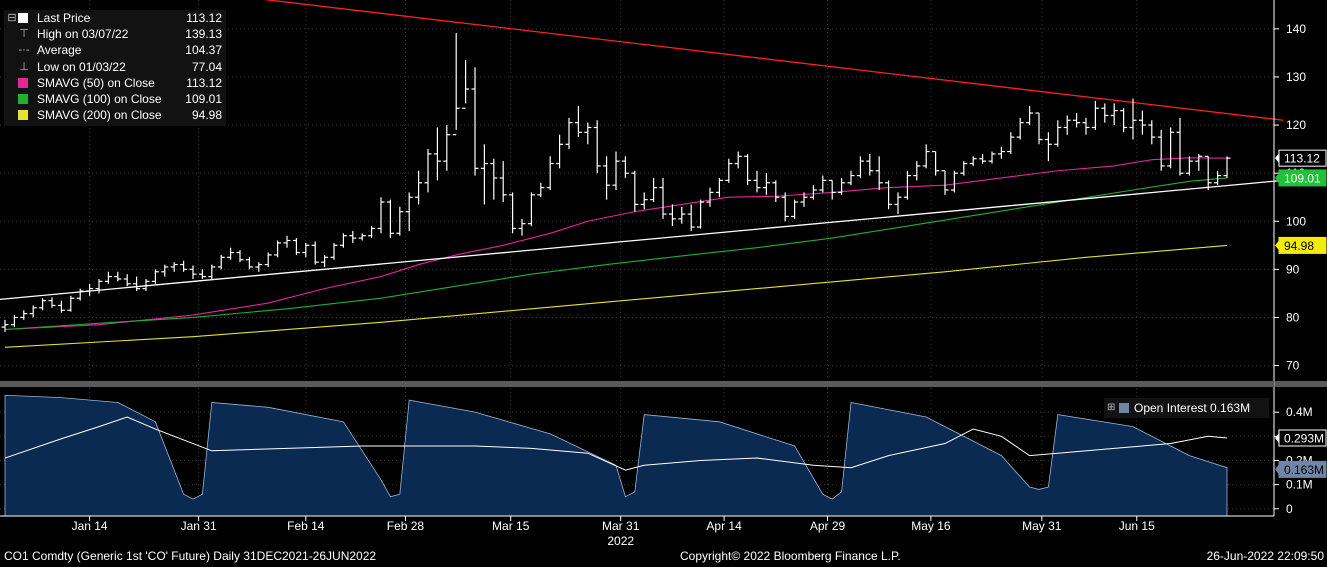 Image resolution: width=1327 pixels, height=567 pixels. What do you see at coordinates (12, 18) in the screenshot?
I see `collapse-icon: ⊟` at bounding box center [12, 18].